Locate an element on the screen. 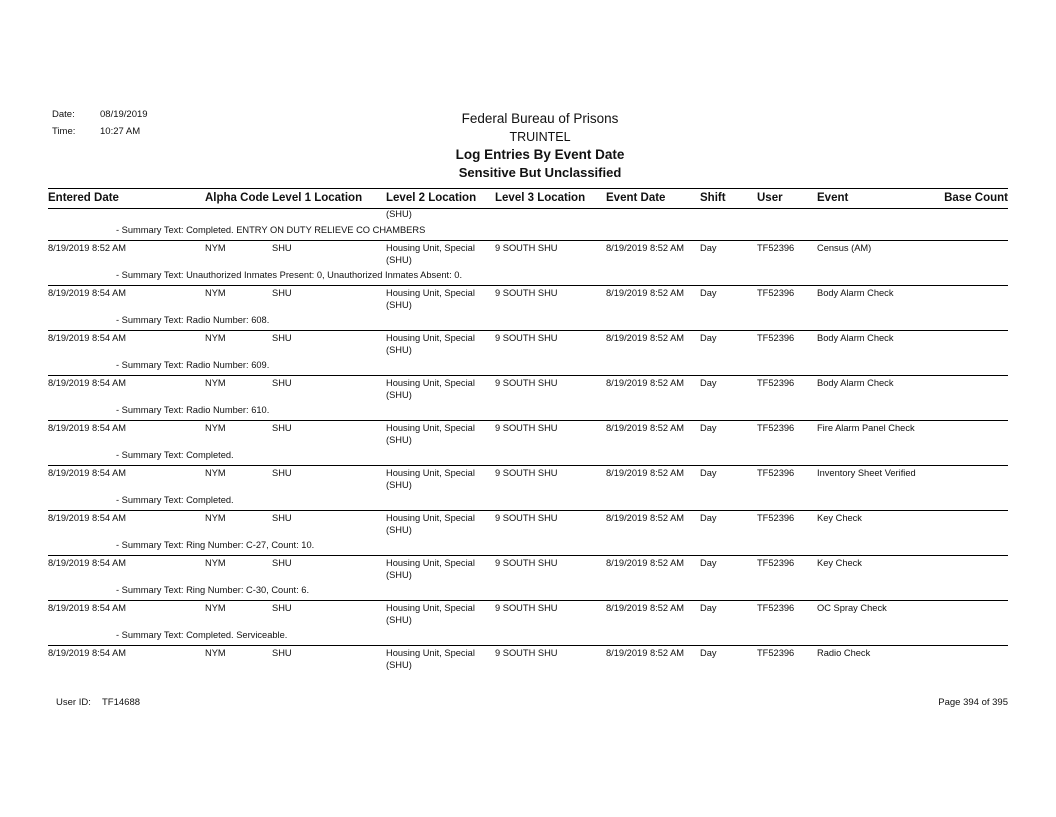 This screenshot has height=817, width=1056. cell-event: Key Check is located at coordinates (839, 518).